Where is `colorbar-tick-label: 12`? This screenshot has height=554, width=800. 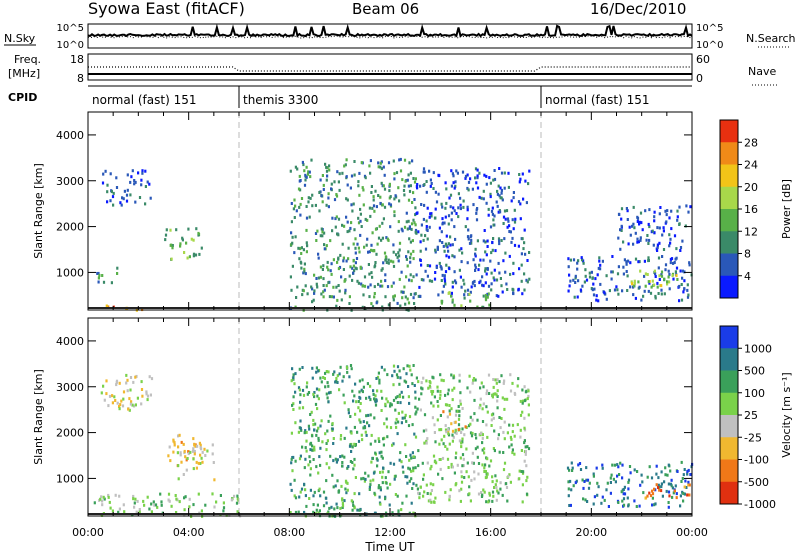 colorbar-tick-label: 12 is located at coordinates (751, 231).